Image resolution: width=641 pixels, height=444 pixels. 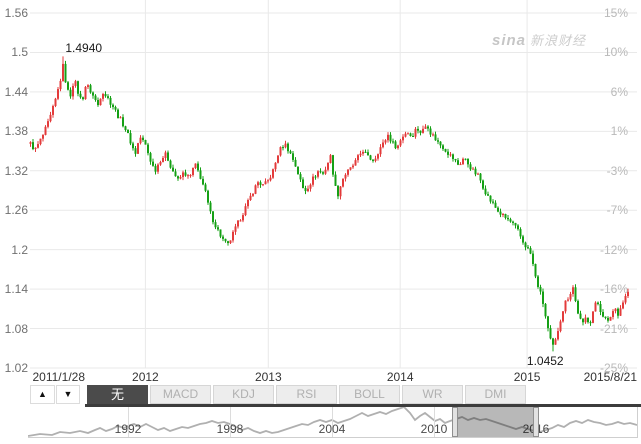 I want to click on high-price-annotation: 1.4940, so click(x=84, y=48).